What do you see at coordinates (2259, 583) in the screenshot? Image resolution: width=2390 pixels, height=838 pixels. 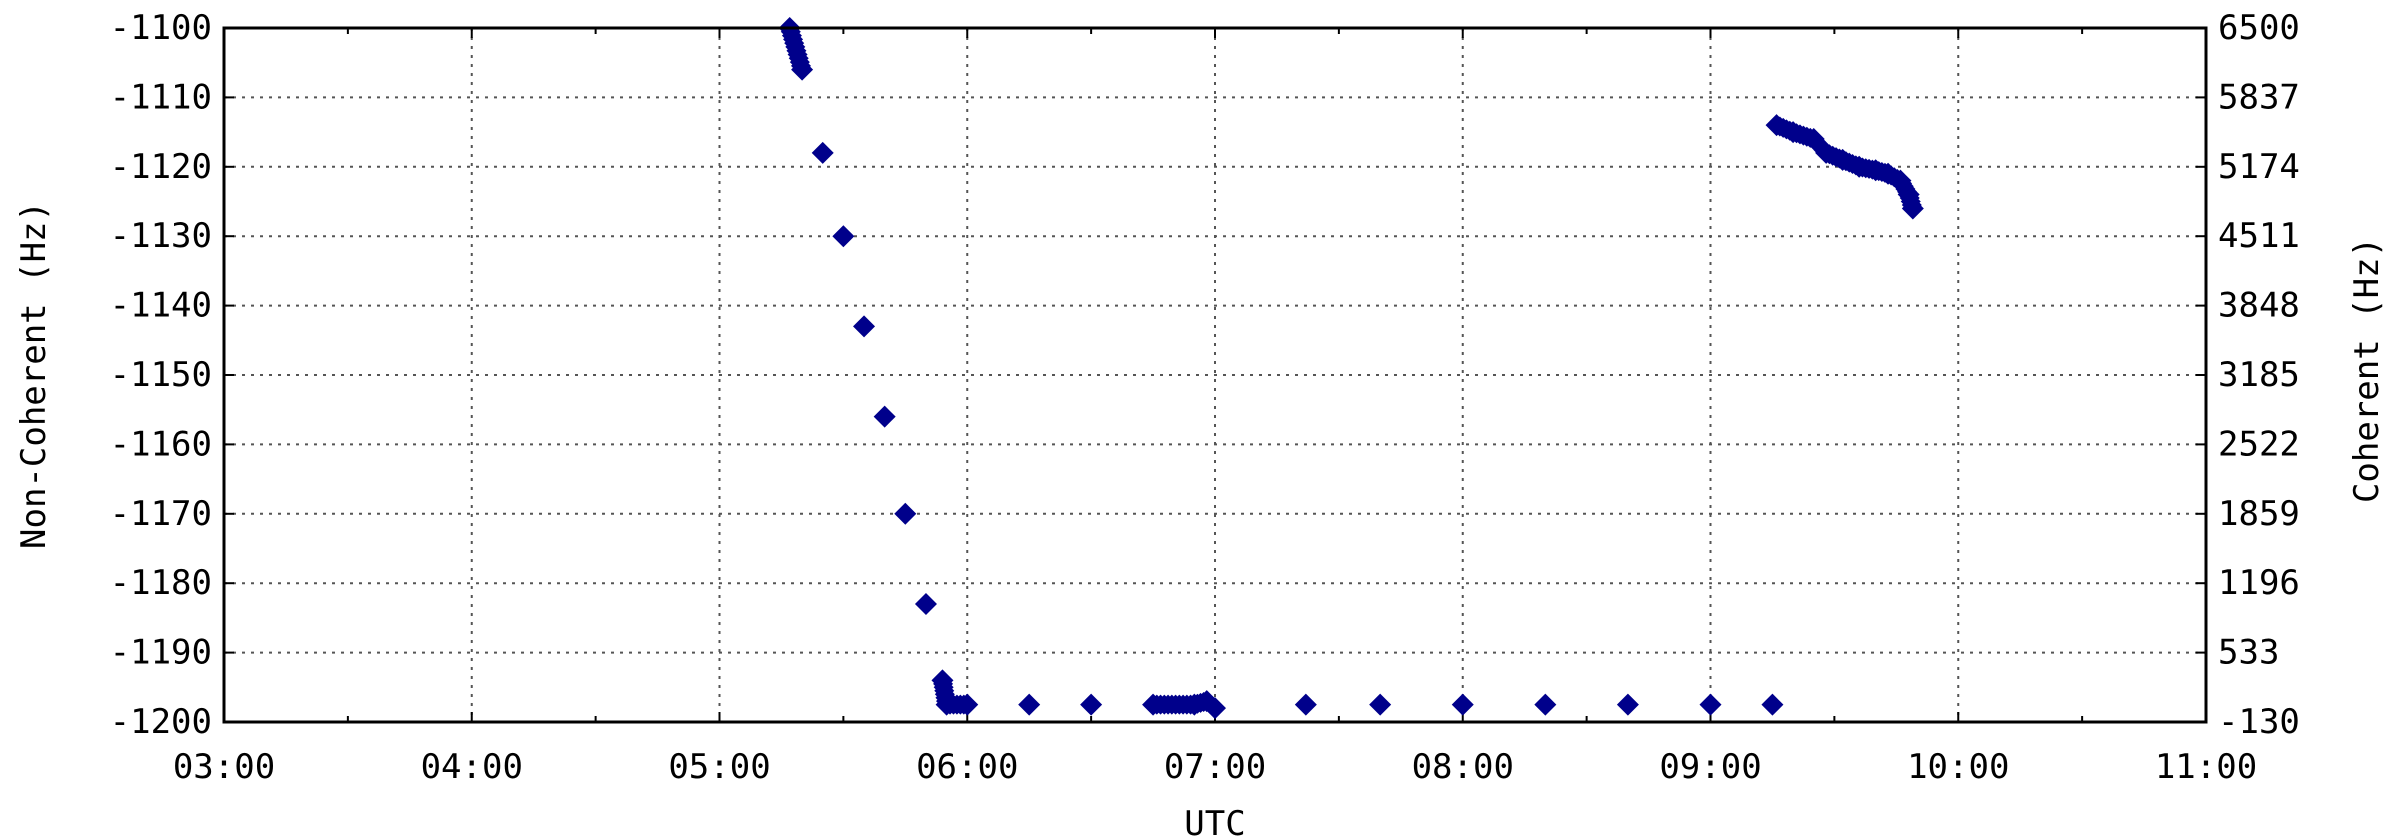 I see `y2-tick-label: 1196` at bounding box center [2259, 583].